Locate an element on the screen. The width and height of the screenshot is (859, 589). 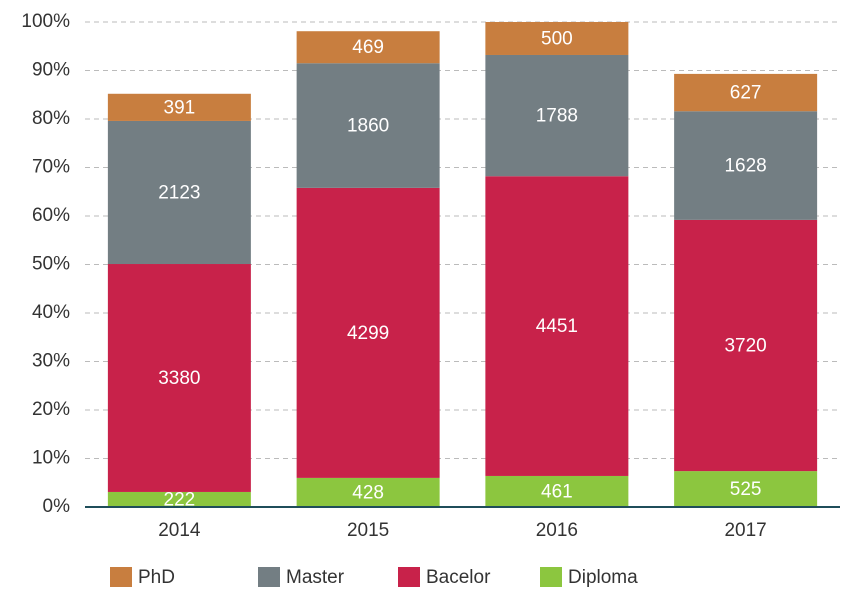
y-tick-label: 20% is located at coordinates (51, 409).